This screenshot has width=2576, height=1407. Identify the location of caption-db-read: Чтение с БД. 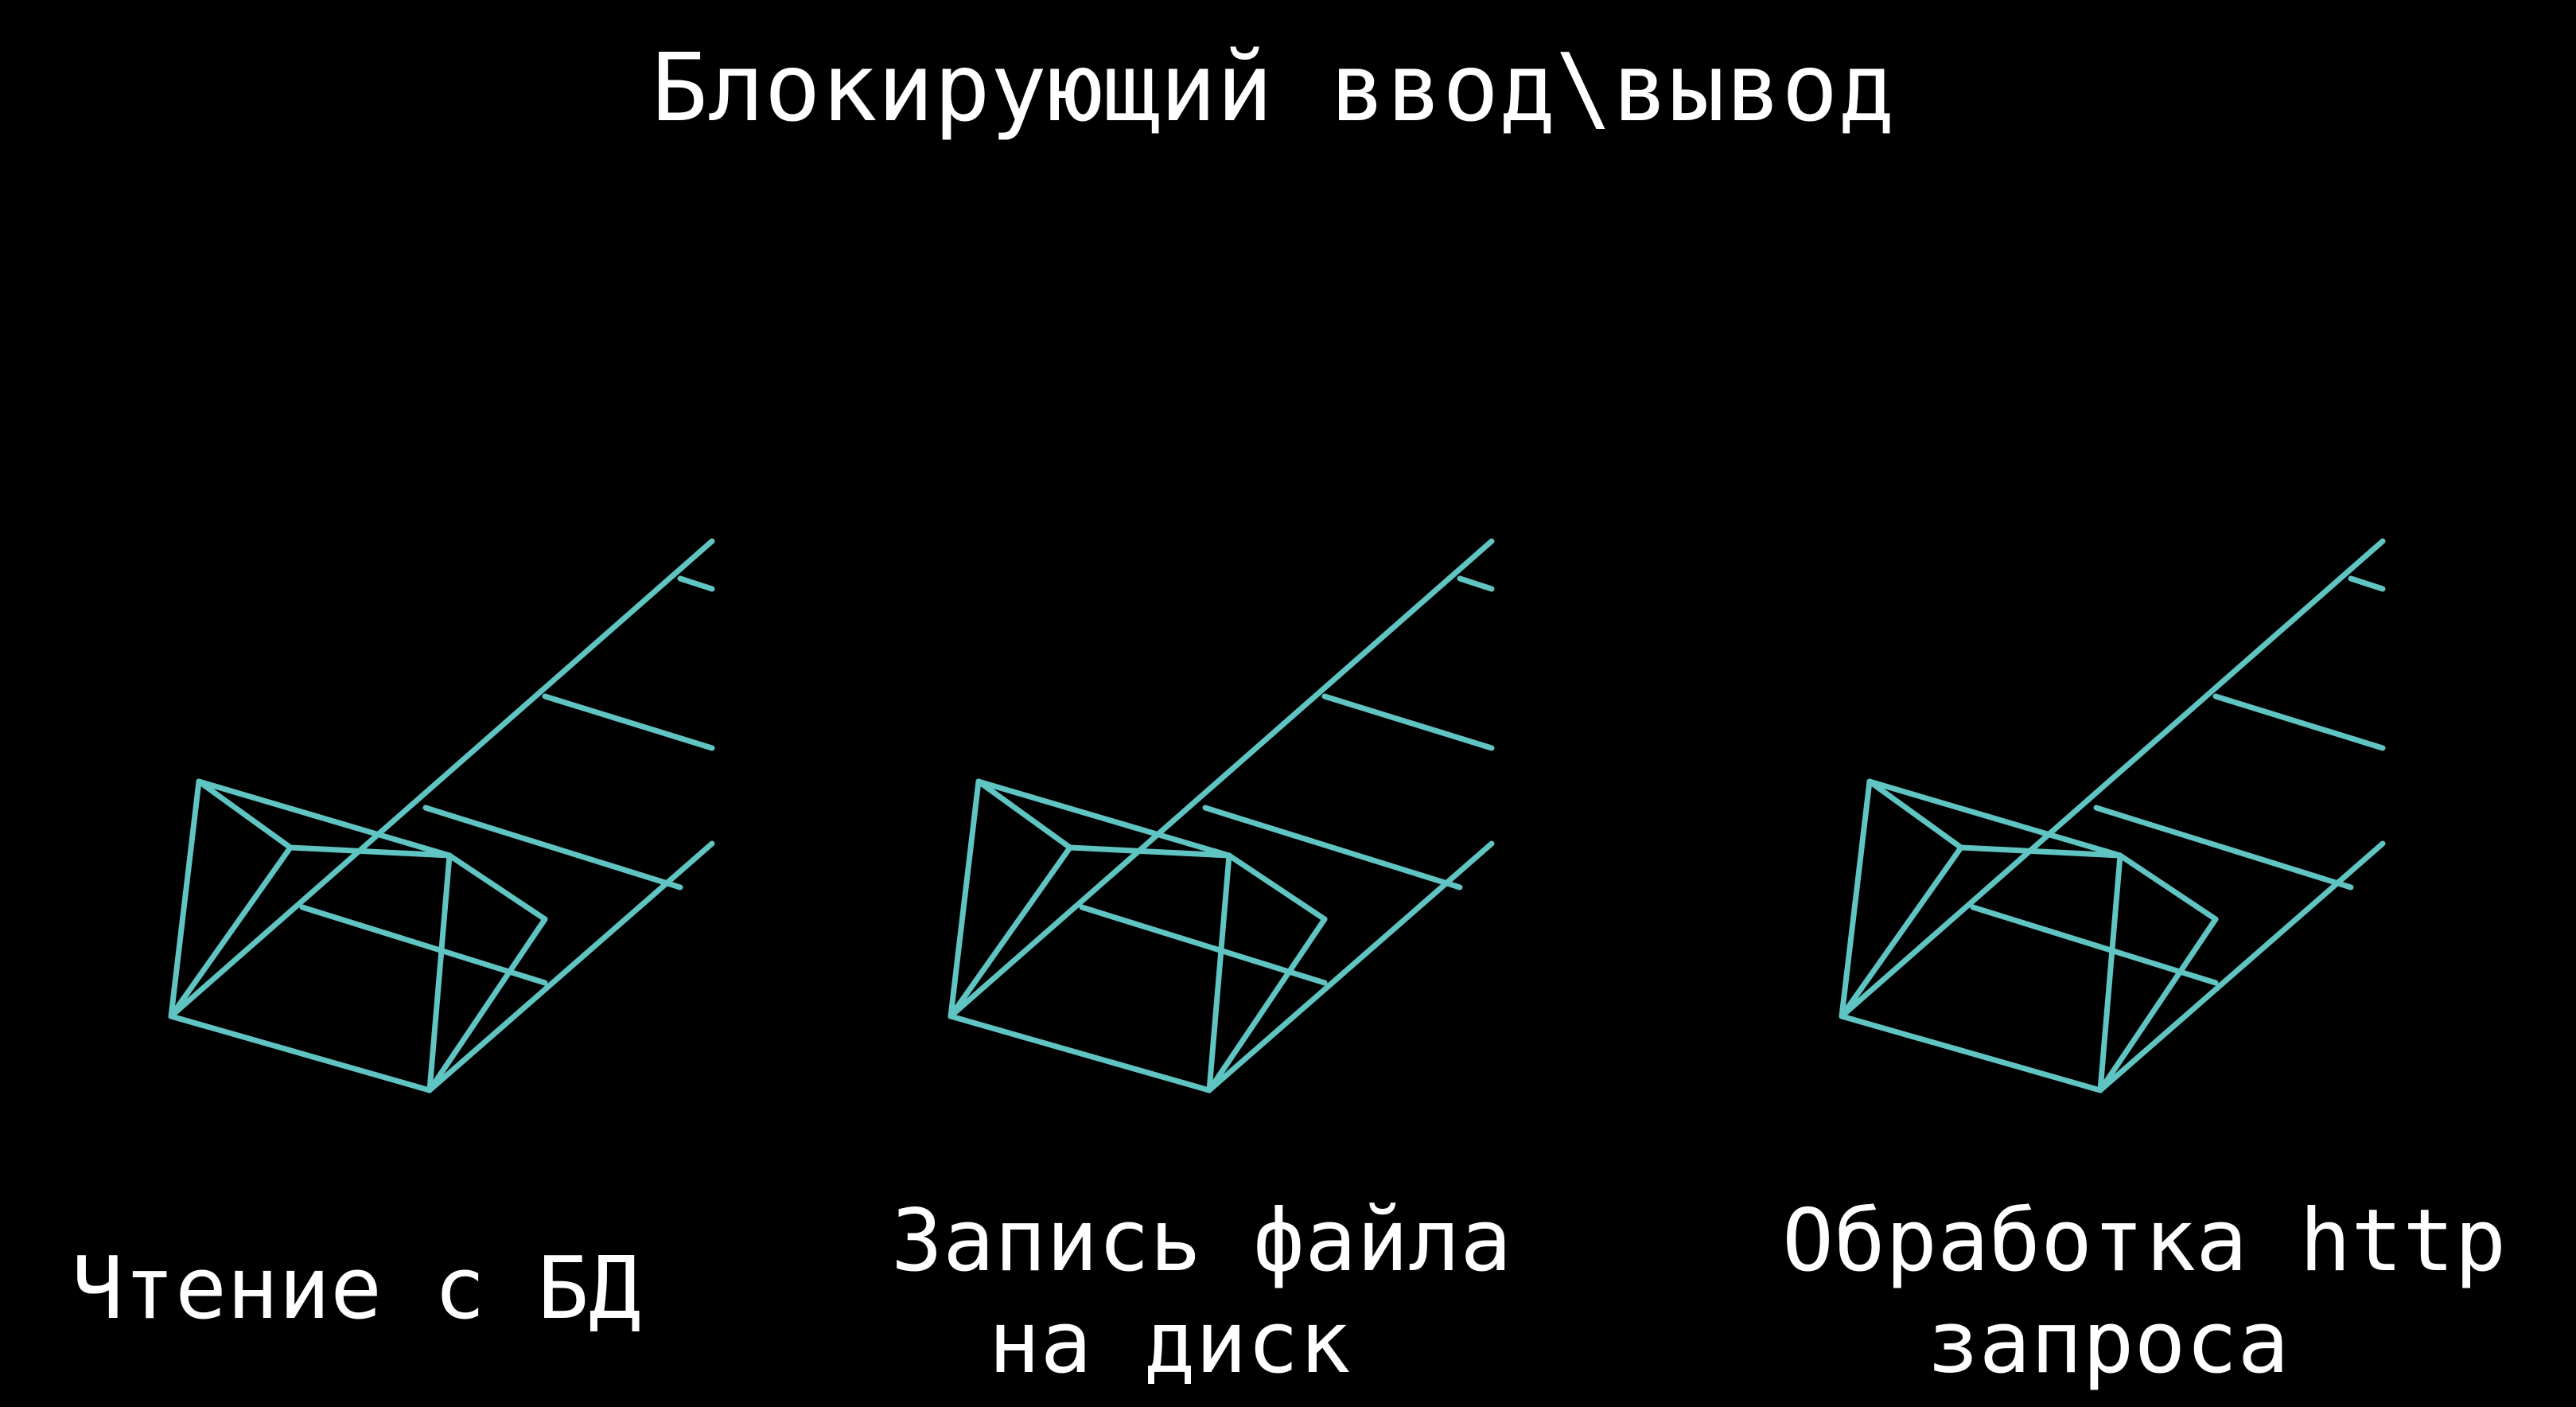
(357, 1289).